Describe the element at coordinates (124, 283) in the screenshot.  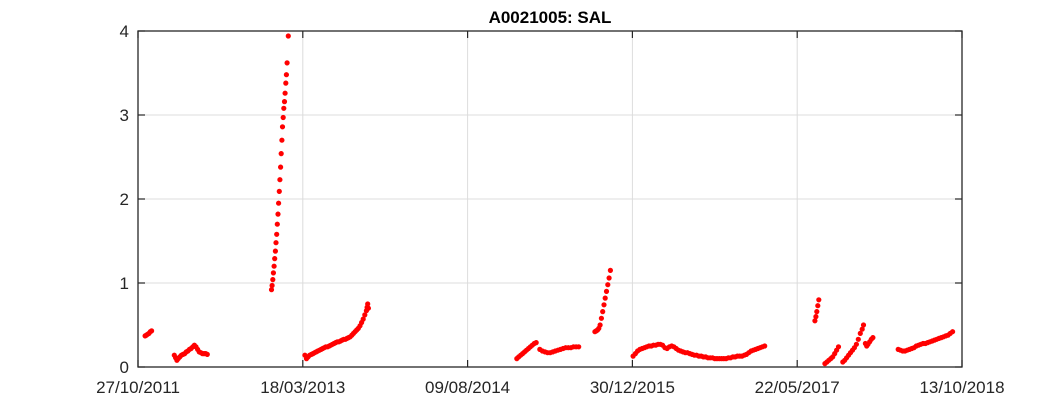
I see `y-tick-label: 1` at that location.